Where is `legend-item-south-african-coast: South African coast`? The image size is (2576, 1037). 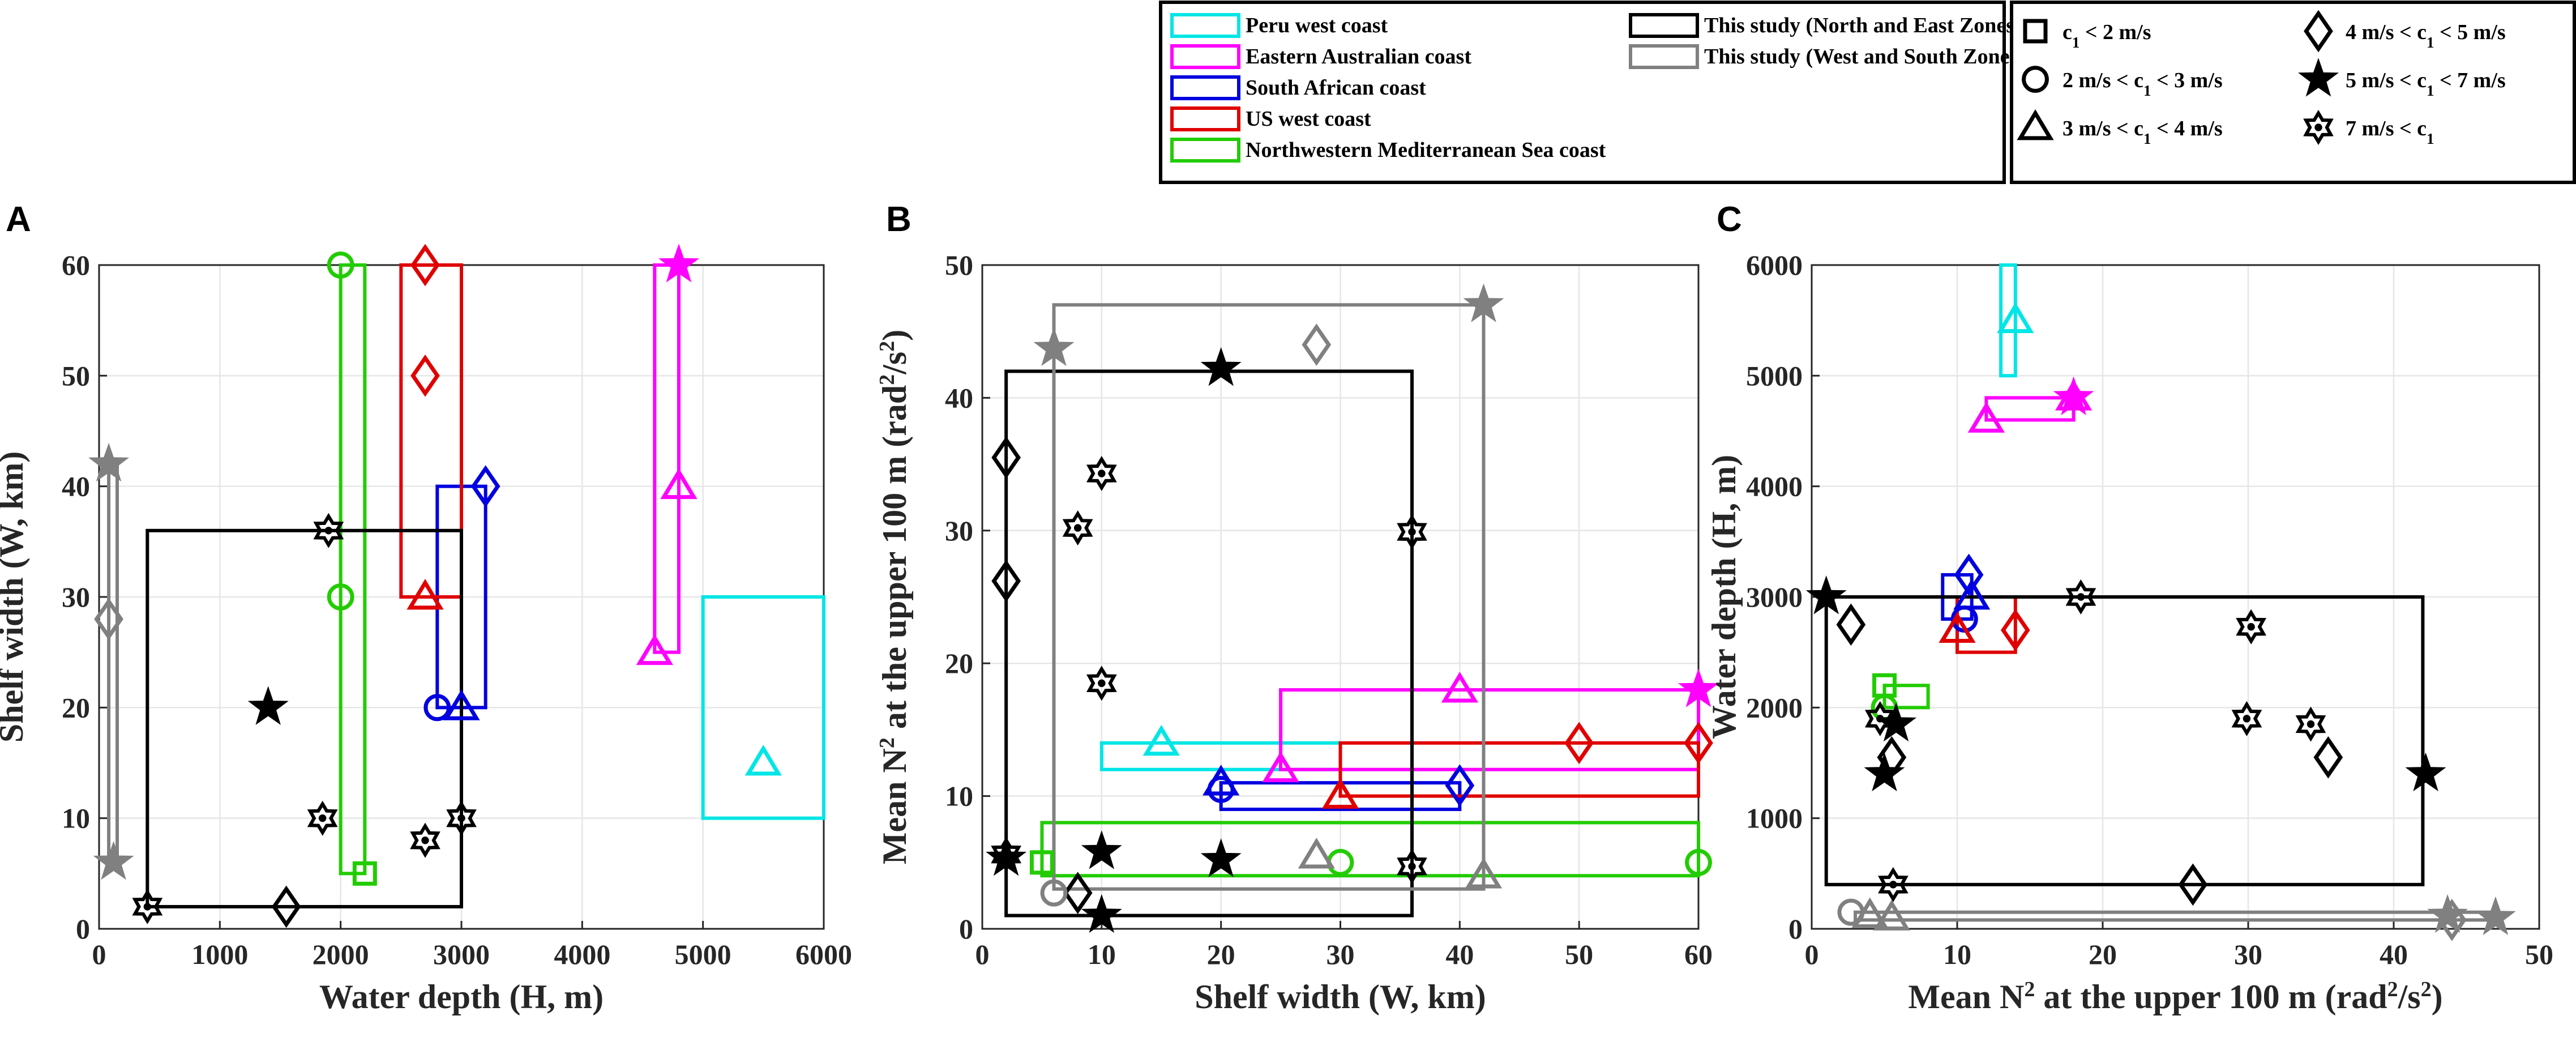 legend-item-south-african-coast: South African coast is located at coordinates (1298, 88).